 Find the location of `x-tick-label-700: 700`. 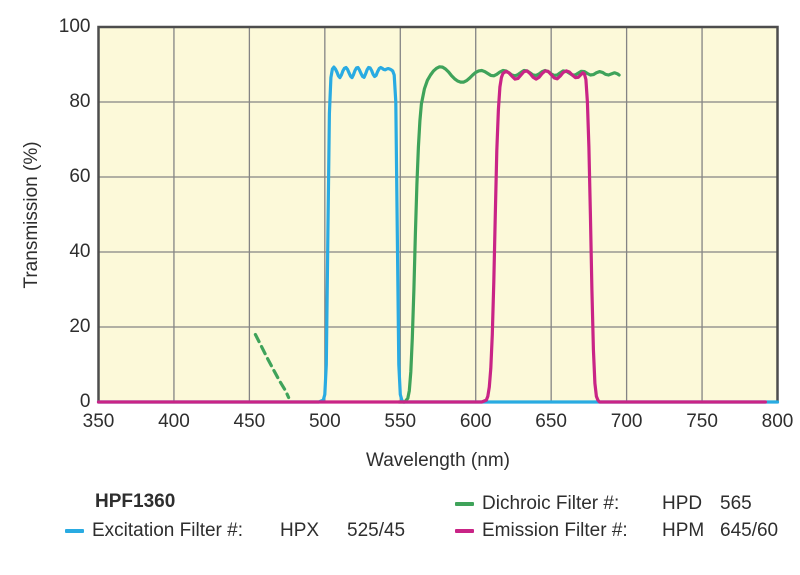

x-tick-label-700: 700 is located at coordinates (626, 421).